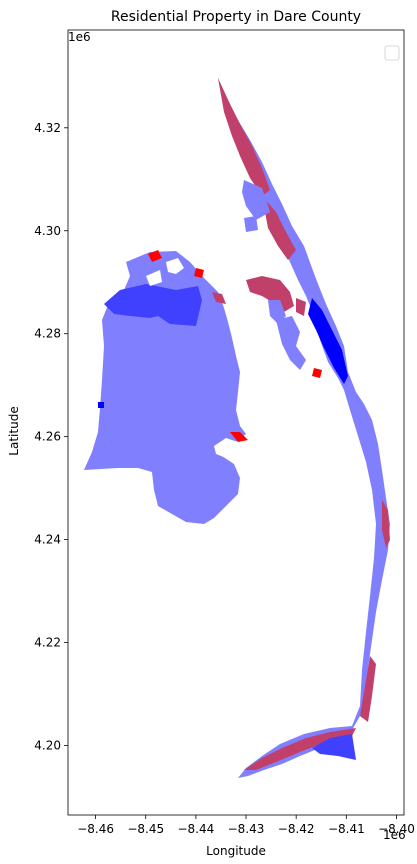 The image size is (417, 864). Describe the element at coordinates (226, 448) in the screenshot. I see `bay-cutout` at that location.